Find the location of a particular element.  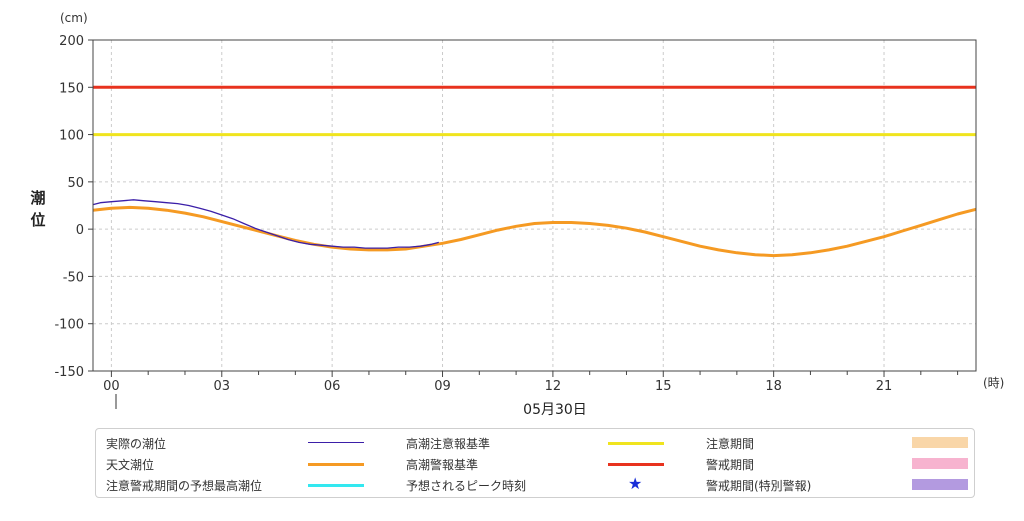

x-tick-label: 00 is located at coordinates (111, 386).